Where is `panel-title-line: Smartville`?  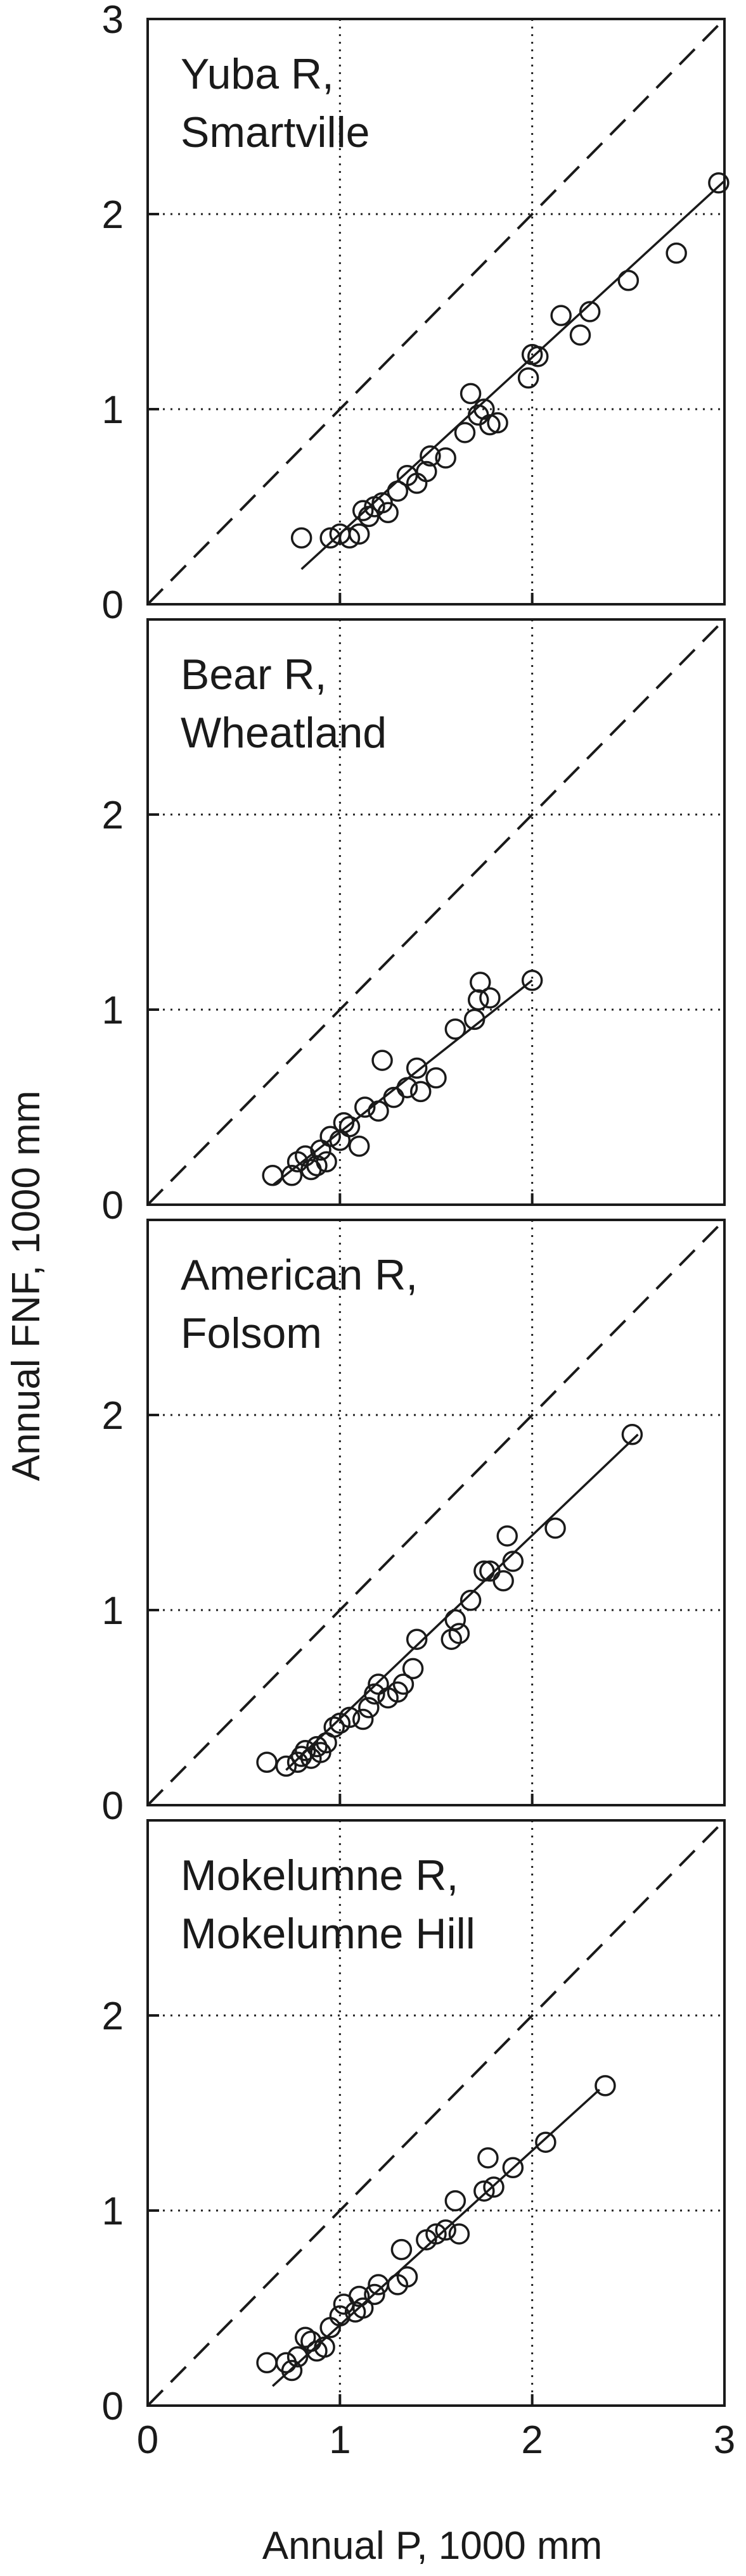 panel-title-line: Smartville is located at coordinates (276, 132).